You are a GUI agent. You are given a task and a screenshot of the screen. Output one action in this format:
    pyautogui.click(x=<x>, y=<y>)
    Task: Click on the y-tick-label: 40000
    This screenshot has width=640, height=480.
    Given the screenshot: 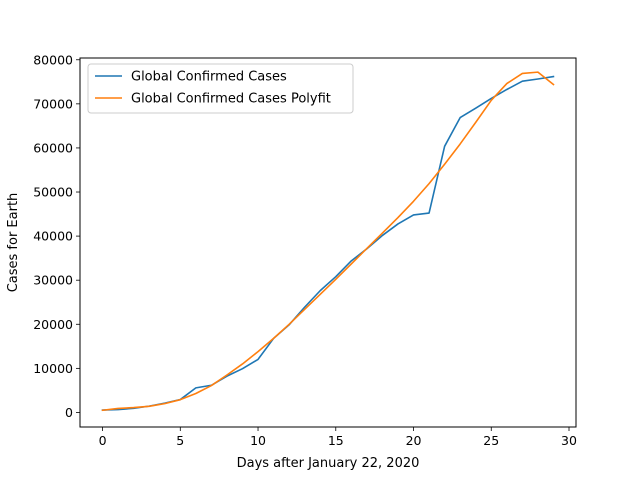 What is the action you would take?
    pyautogui.click(x=53, y=236)
    